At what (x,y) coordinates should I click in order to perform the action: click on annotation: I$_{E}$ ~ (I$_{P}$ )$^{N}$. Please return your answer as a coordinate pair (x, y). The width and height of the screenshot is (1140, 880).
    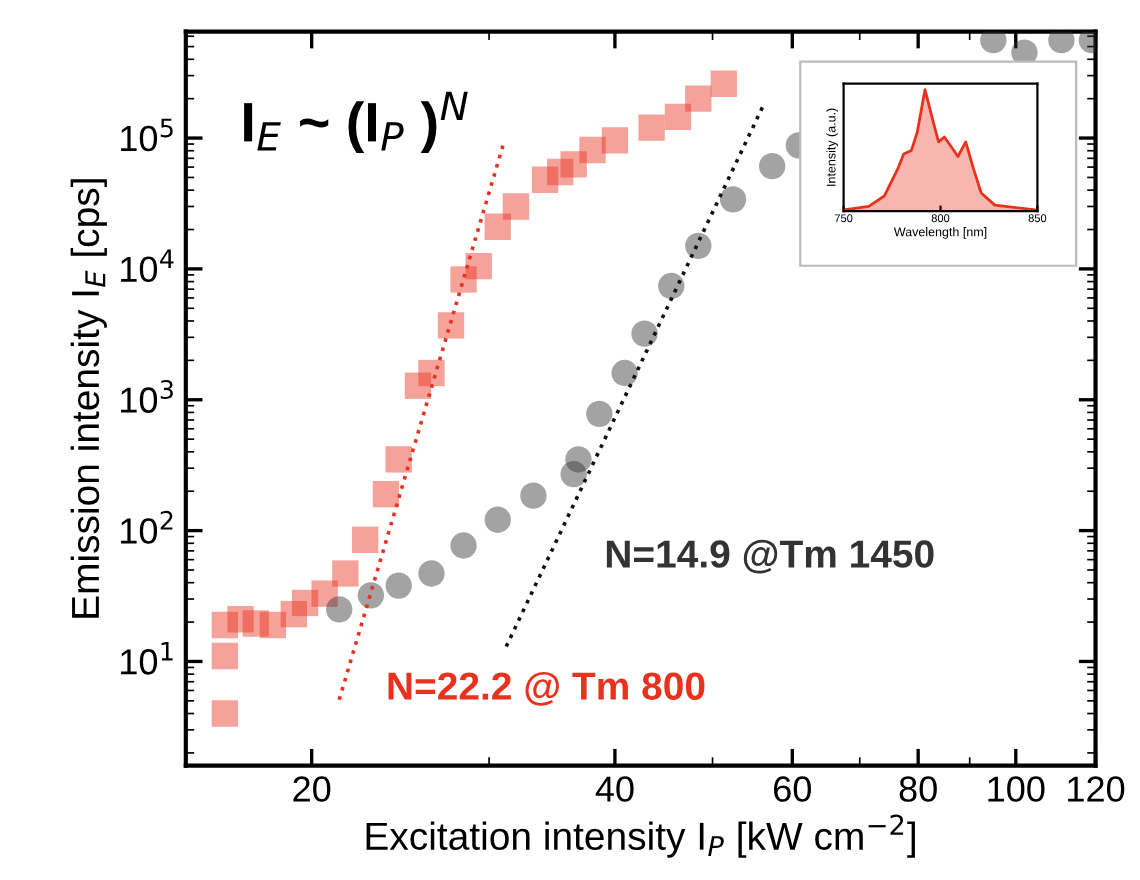
    Looking at the image, I should click on (356, 122).